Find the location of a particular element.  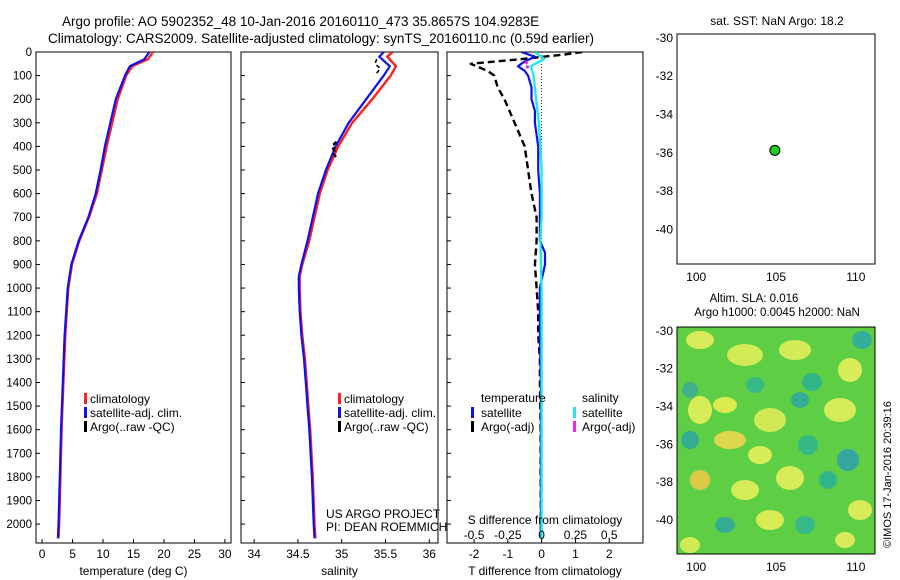

x-tick-label: 0 is located at coordinates (541, 554).